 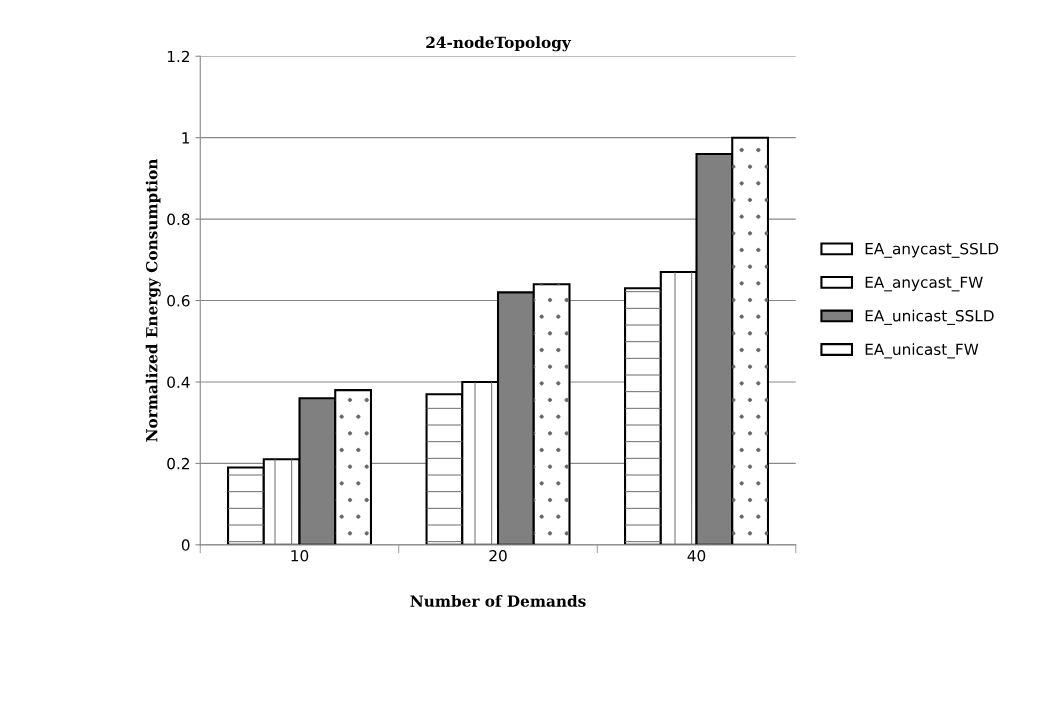 I want to click on x-tick-label: 20, so click(x=498, y=555).